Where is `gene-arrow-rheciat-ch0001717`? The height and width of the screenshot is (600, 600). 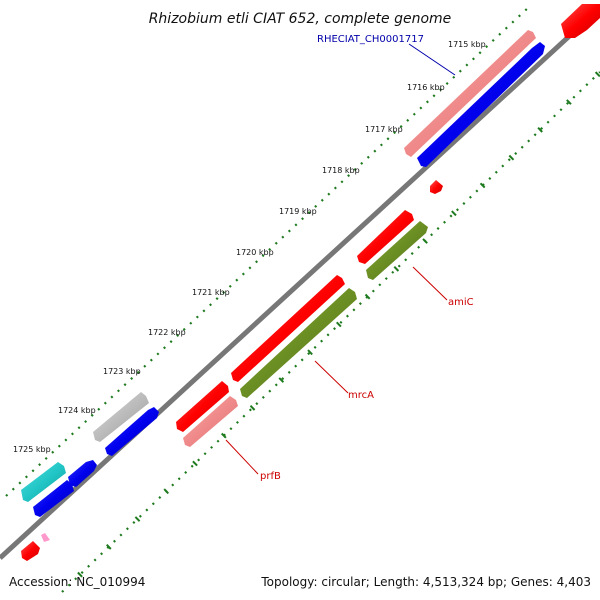 gene-arrow-rheciat-ch0001717 is located at coordinates (470, 93).